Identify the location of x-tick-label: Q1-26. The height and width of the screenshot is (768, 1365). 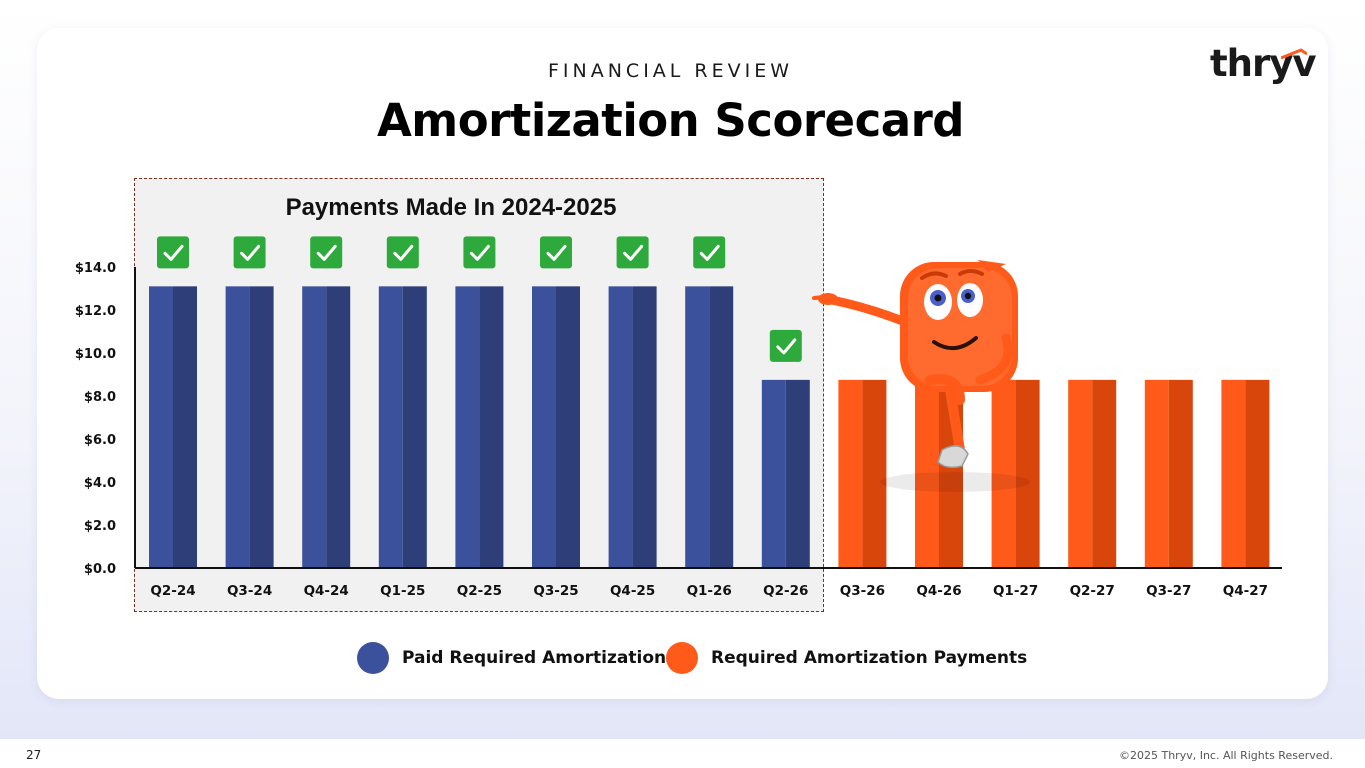
(709, 591).